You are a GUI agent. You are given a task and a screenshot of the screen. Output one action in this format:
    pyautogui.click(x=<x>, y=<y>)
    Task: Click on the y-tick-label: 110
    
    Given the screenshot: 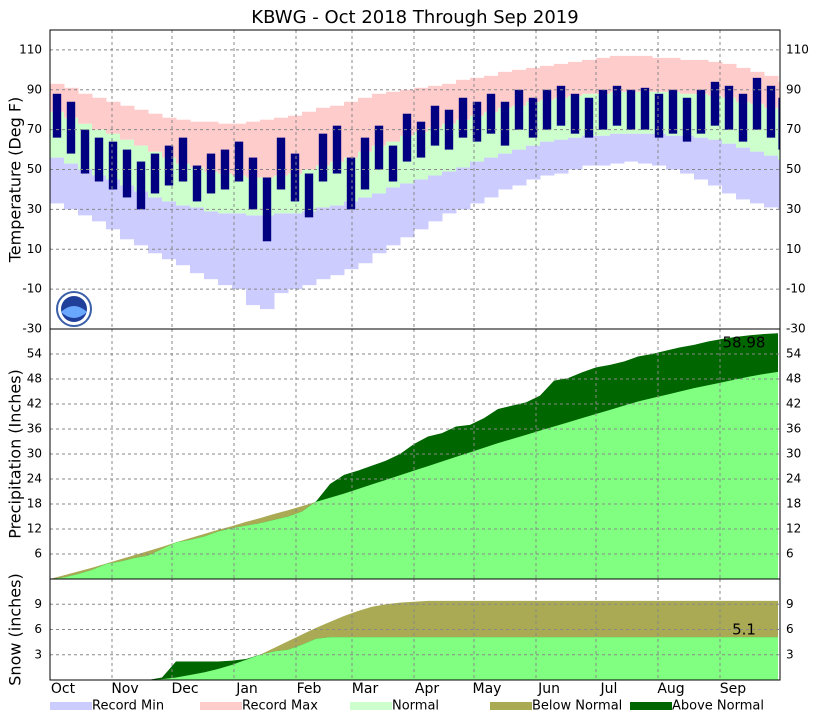 What is the action you would take?
    pyautogui.click(x=30, y=49)
    